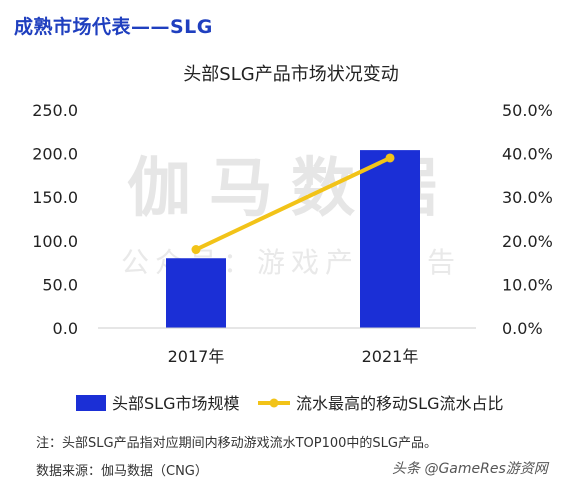  What do you see at coordinates (527, 241) in the screenshot?
I see `right-axis-tick-label: 20.0%` at bounding box center [527, 241].